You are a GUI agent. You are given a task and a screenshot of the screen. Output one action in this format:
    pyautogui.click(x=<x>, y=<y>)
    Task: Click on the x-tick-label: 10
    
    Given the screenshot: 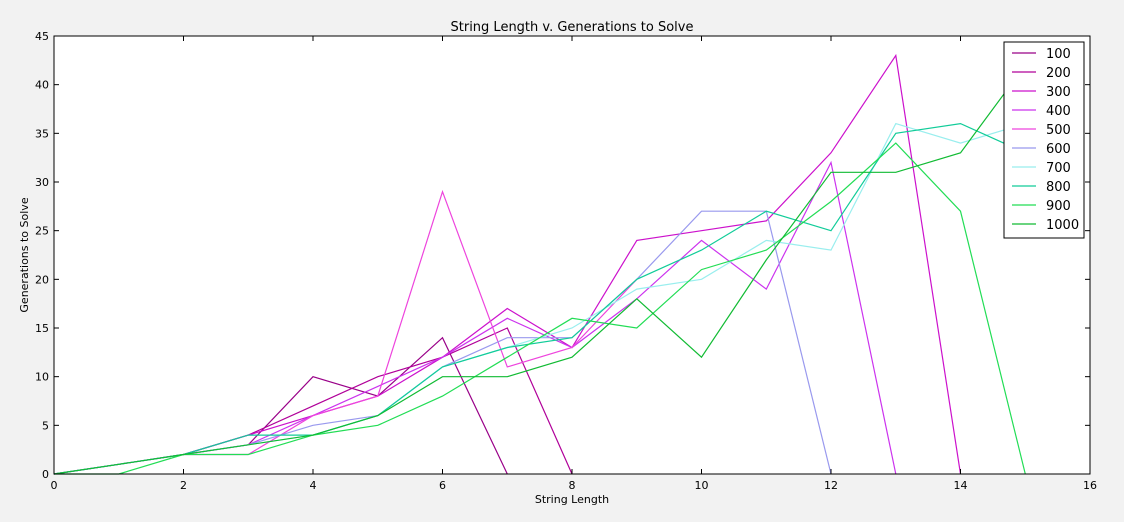 What is the action you would take?
    pyautogui.click(x=702, y=485)
    